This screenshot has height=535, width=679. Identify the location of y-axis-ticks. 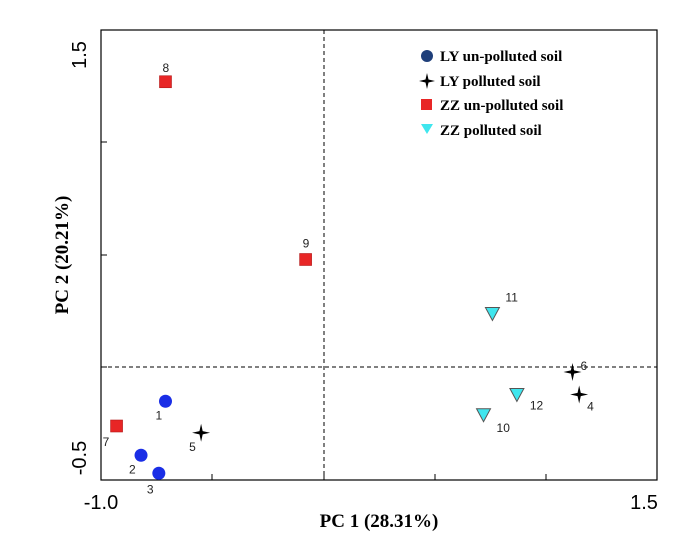
(104, 254).